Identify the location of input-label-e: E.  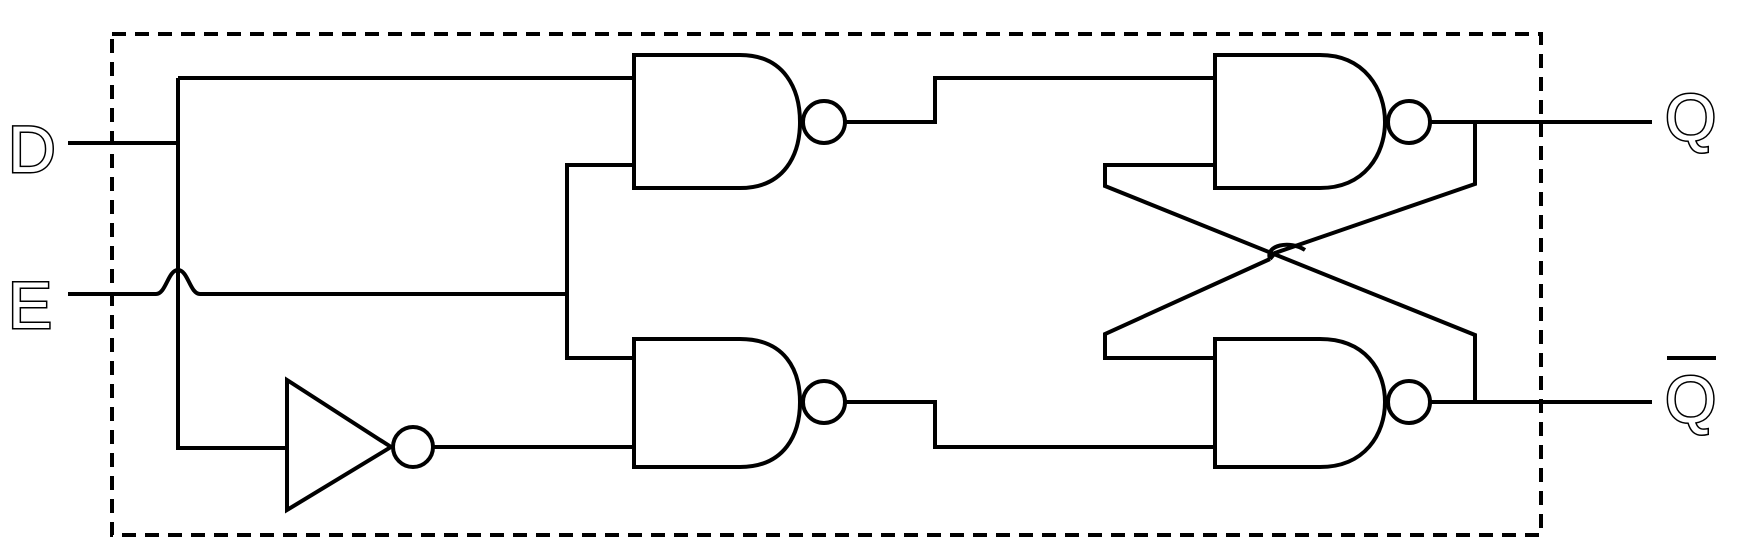
(30, 305).